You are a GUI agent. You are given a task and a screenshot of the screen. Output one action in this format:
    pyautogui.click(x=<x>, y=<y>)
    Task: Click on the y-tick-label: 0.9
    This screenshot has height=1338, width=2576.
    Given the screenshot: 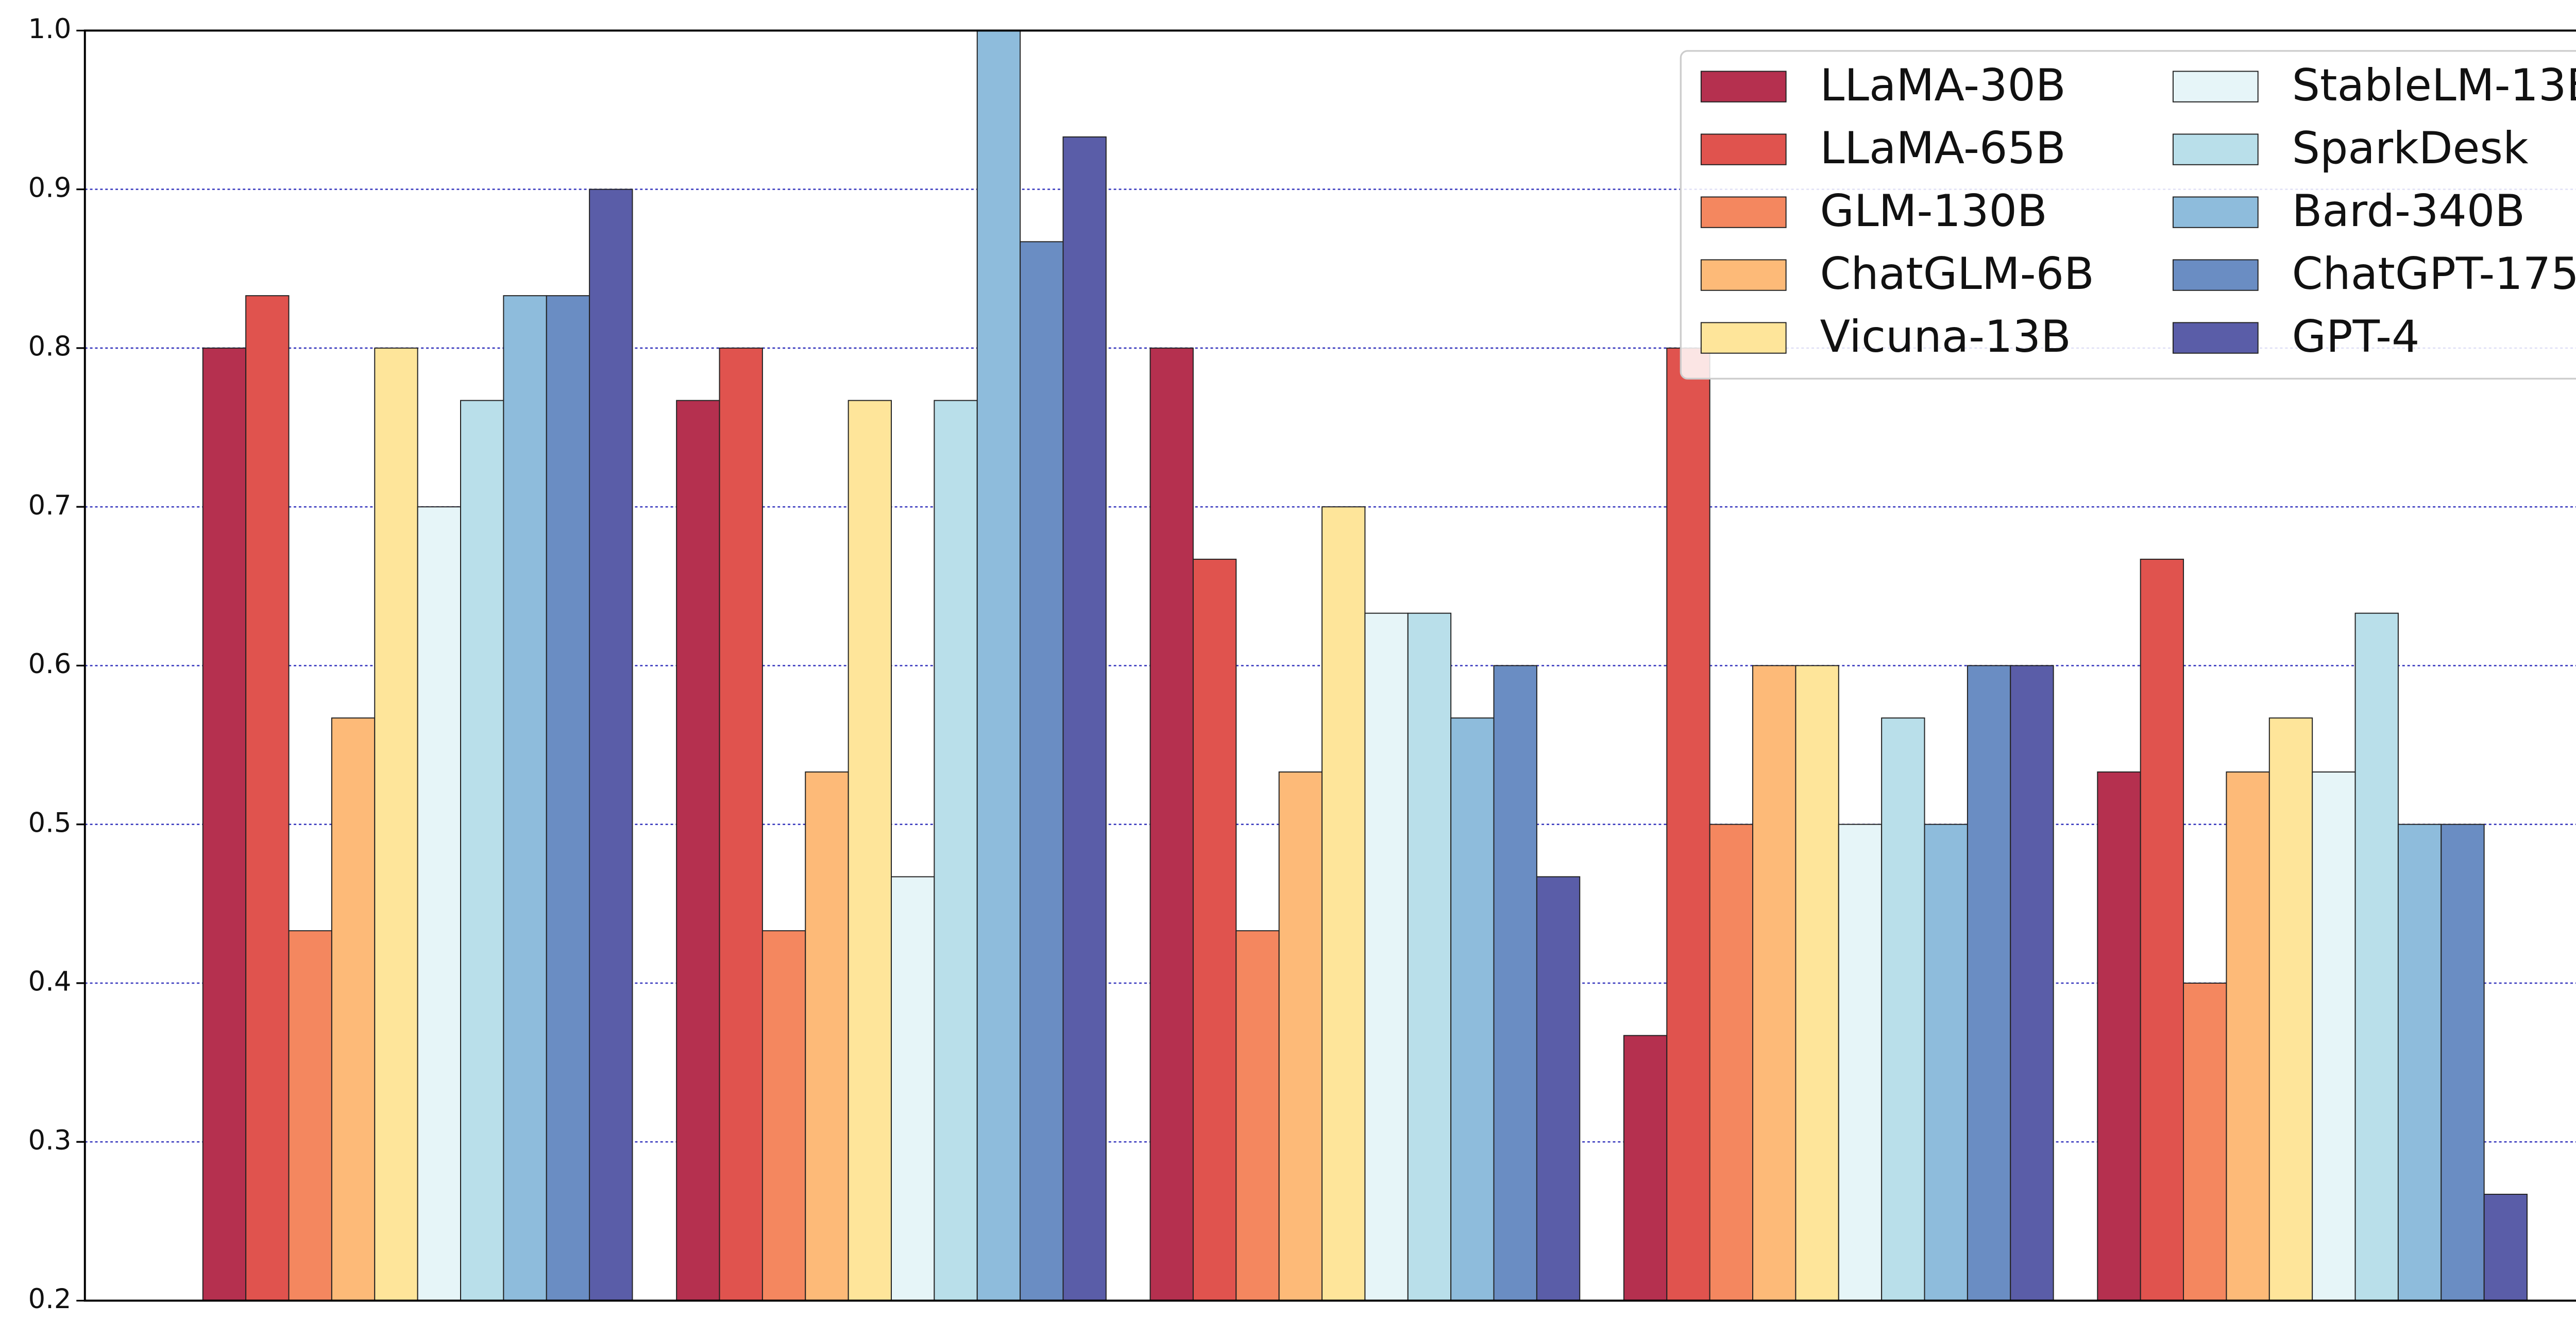 What is the action you would take?
    pyautogui.click(x=50, y=187)
    